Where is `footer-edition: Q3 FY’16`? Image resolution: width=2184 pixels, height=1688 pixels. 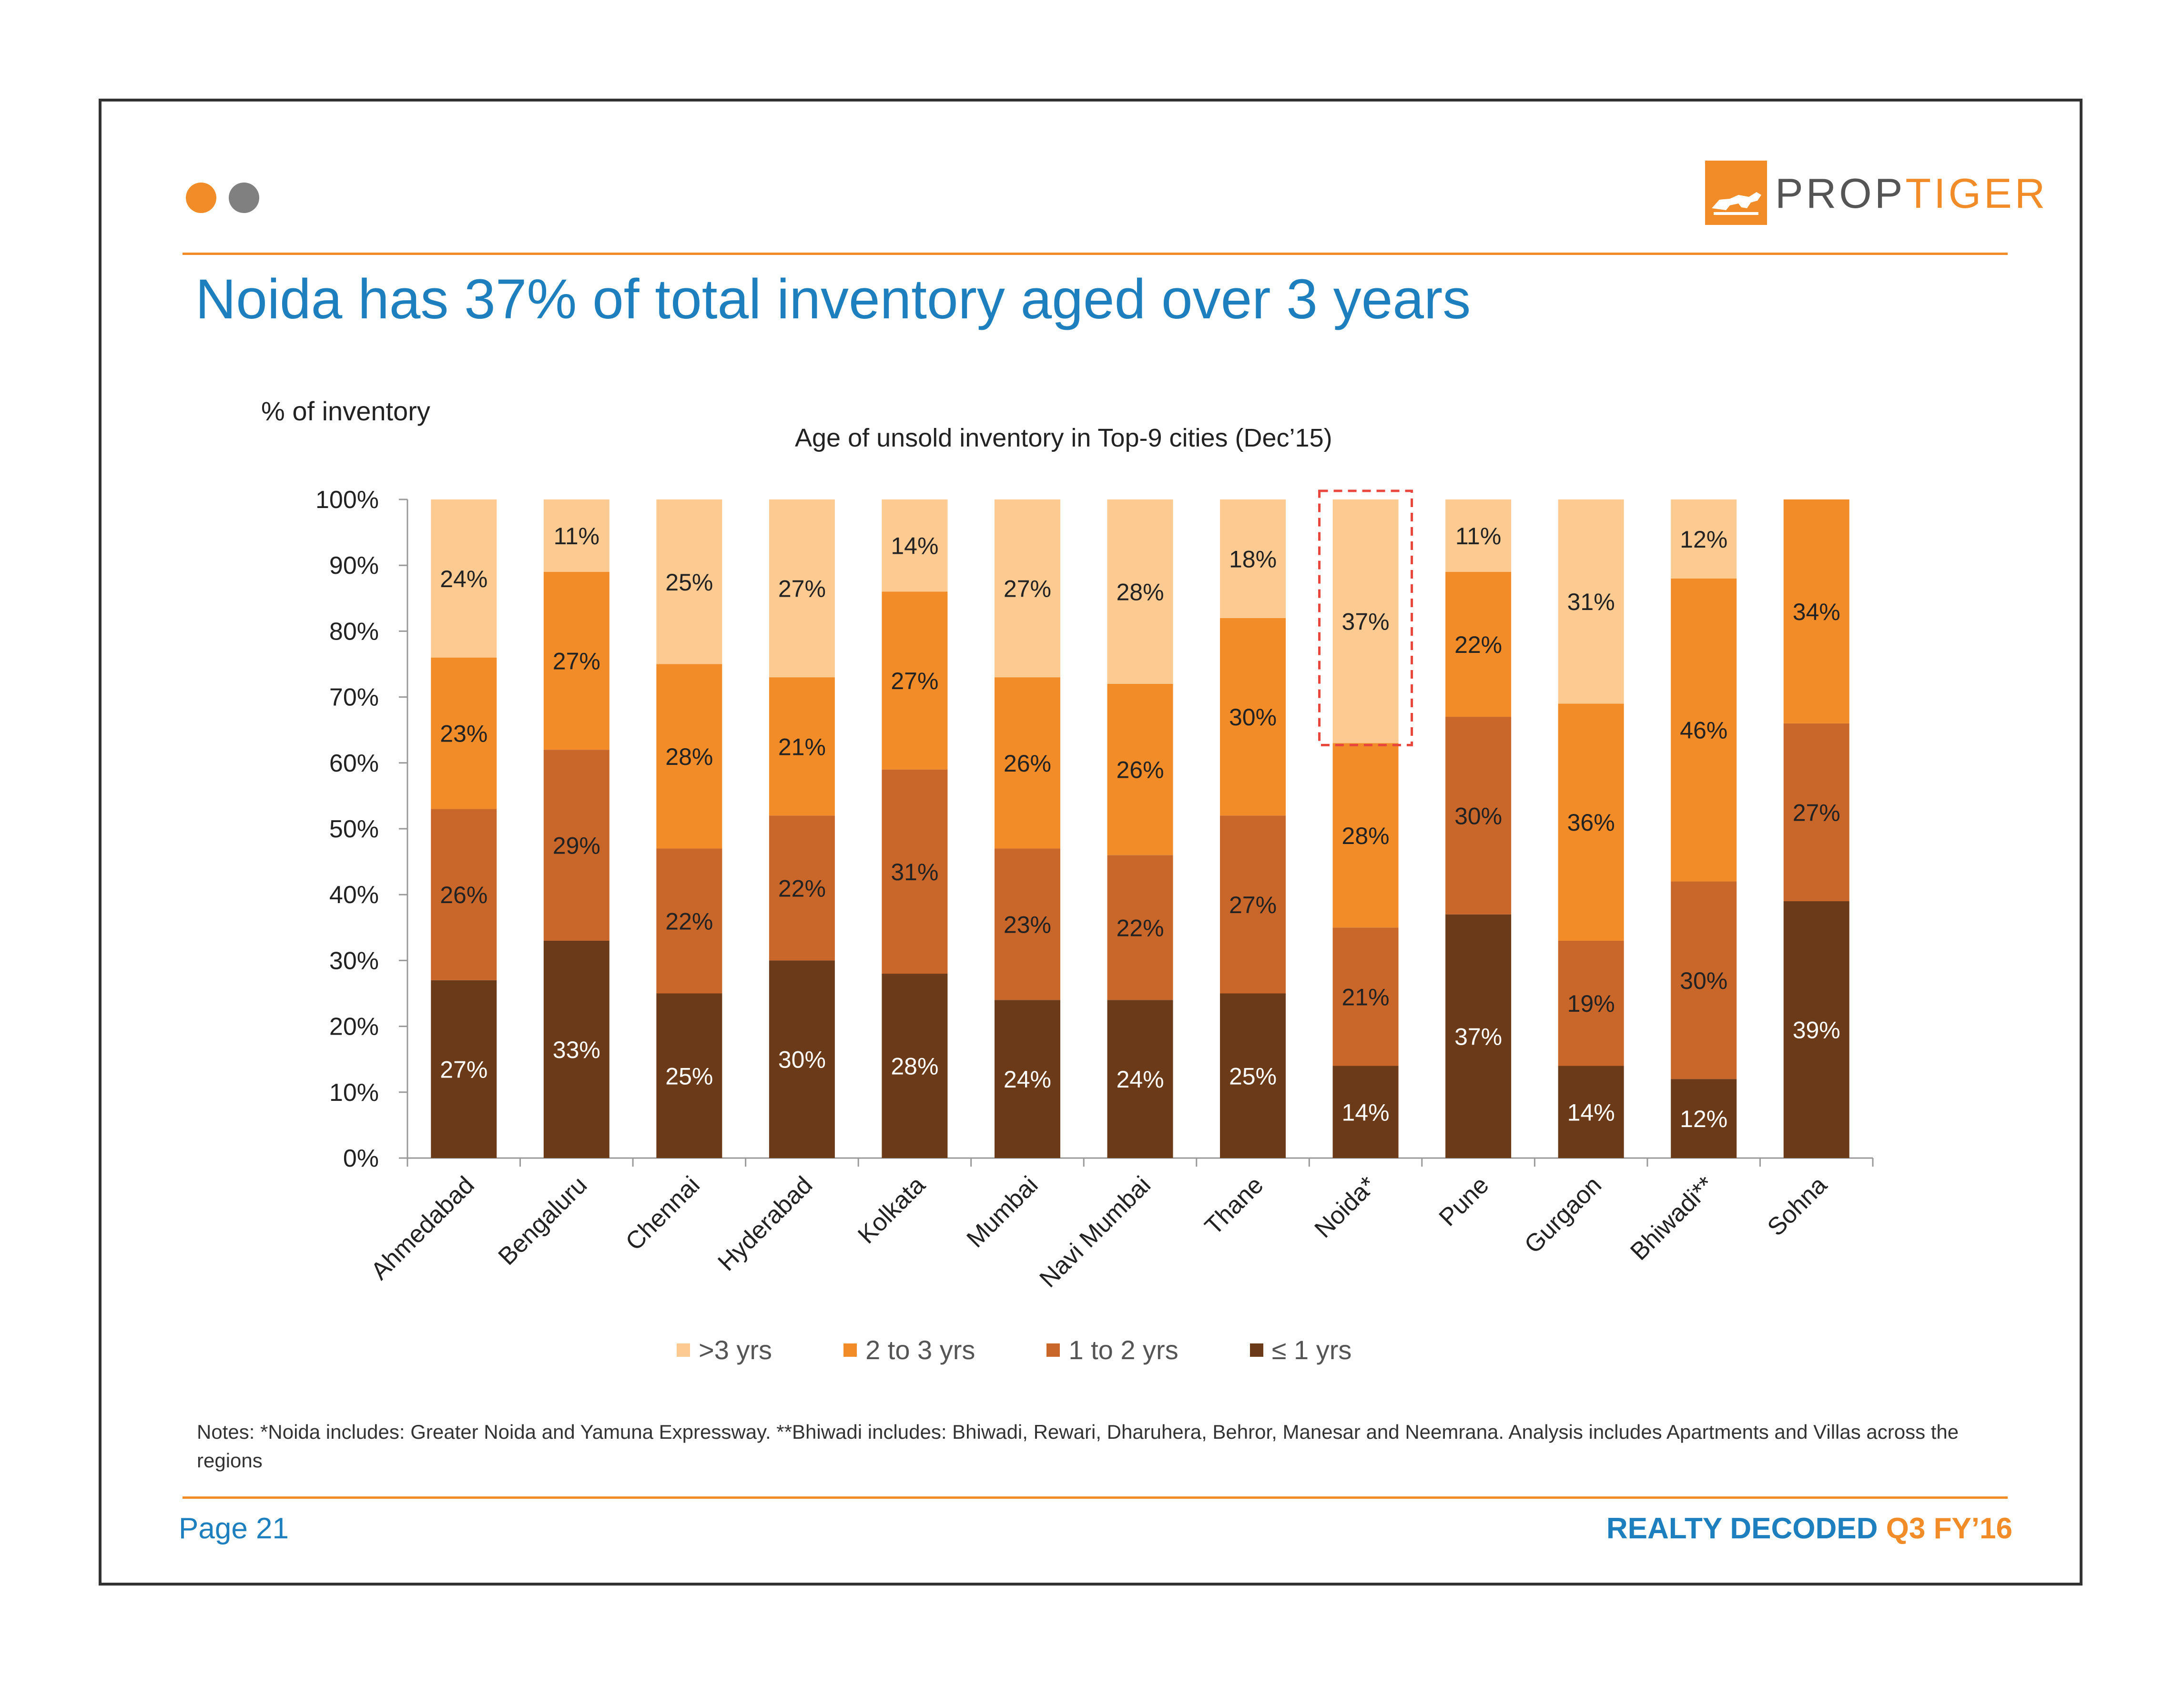
footer-edition: Q3 FY’16 is located at coordinates (1949, 1529).